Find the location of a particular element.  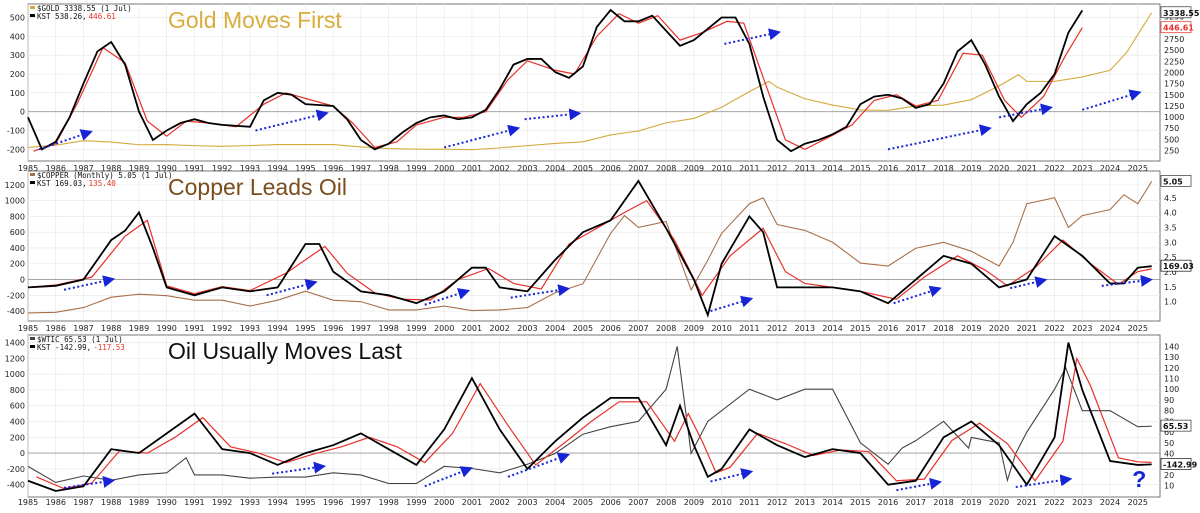

x-tick-label: 1999 is located at coordinates (416, 328).